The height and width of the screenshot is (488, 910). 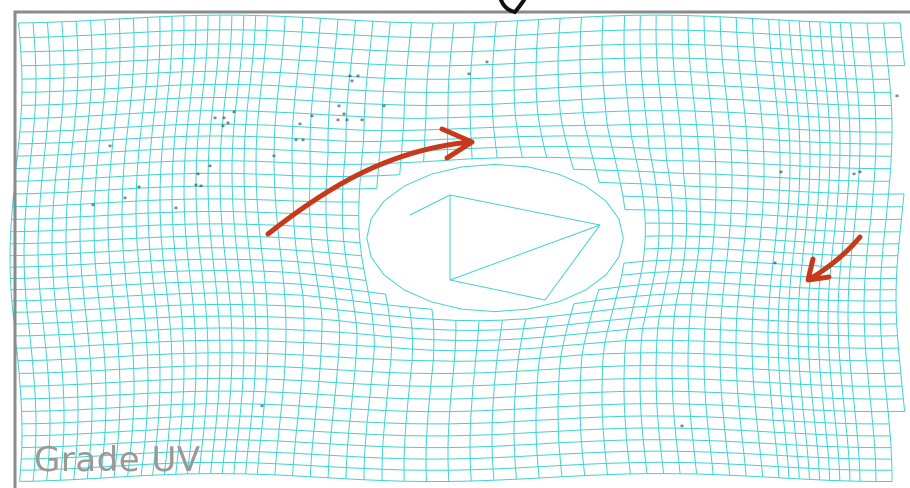 What do you see at coordinates (512, 7) in the screenshot?
I see `down-pointer-icon` at bounding box center [512, 7].